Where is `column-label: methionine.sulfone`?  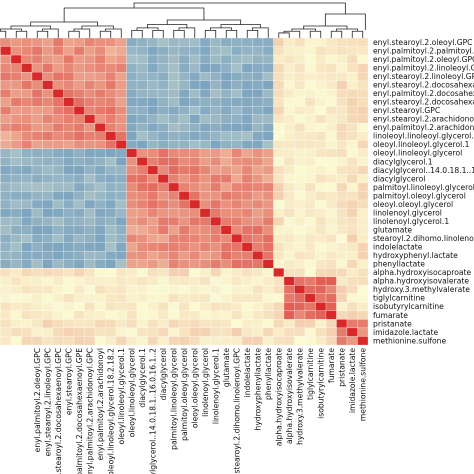 column-label: methionine.sulfone is located at coordinates (362, 384).